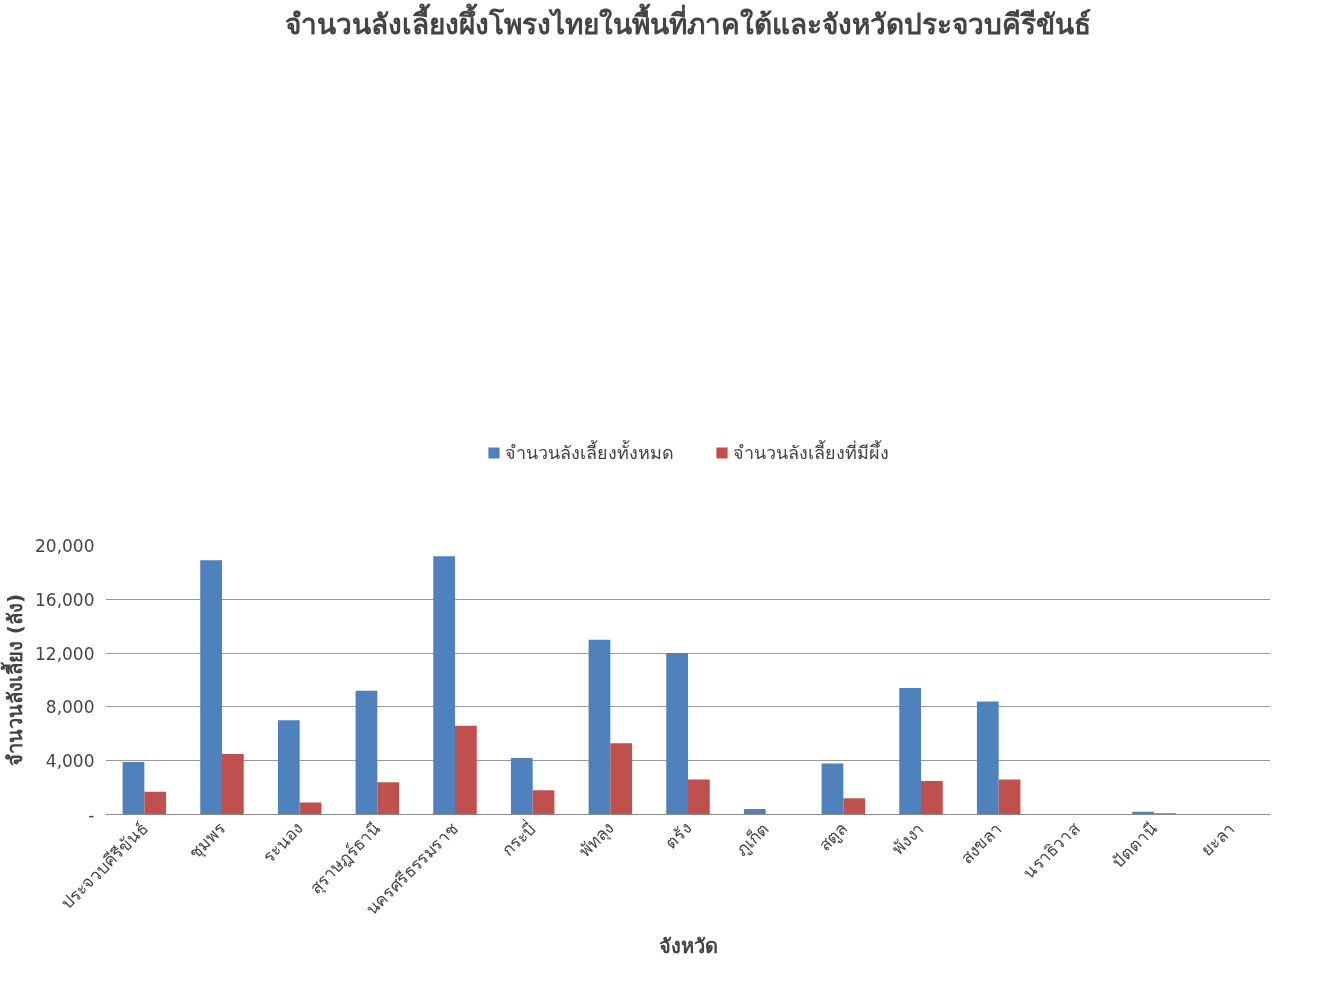  Describe the element at coordinates (678, 835) in the screenshot. I see `x-tick-label: ตรัง` at that location.